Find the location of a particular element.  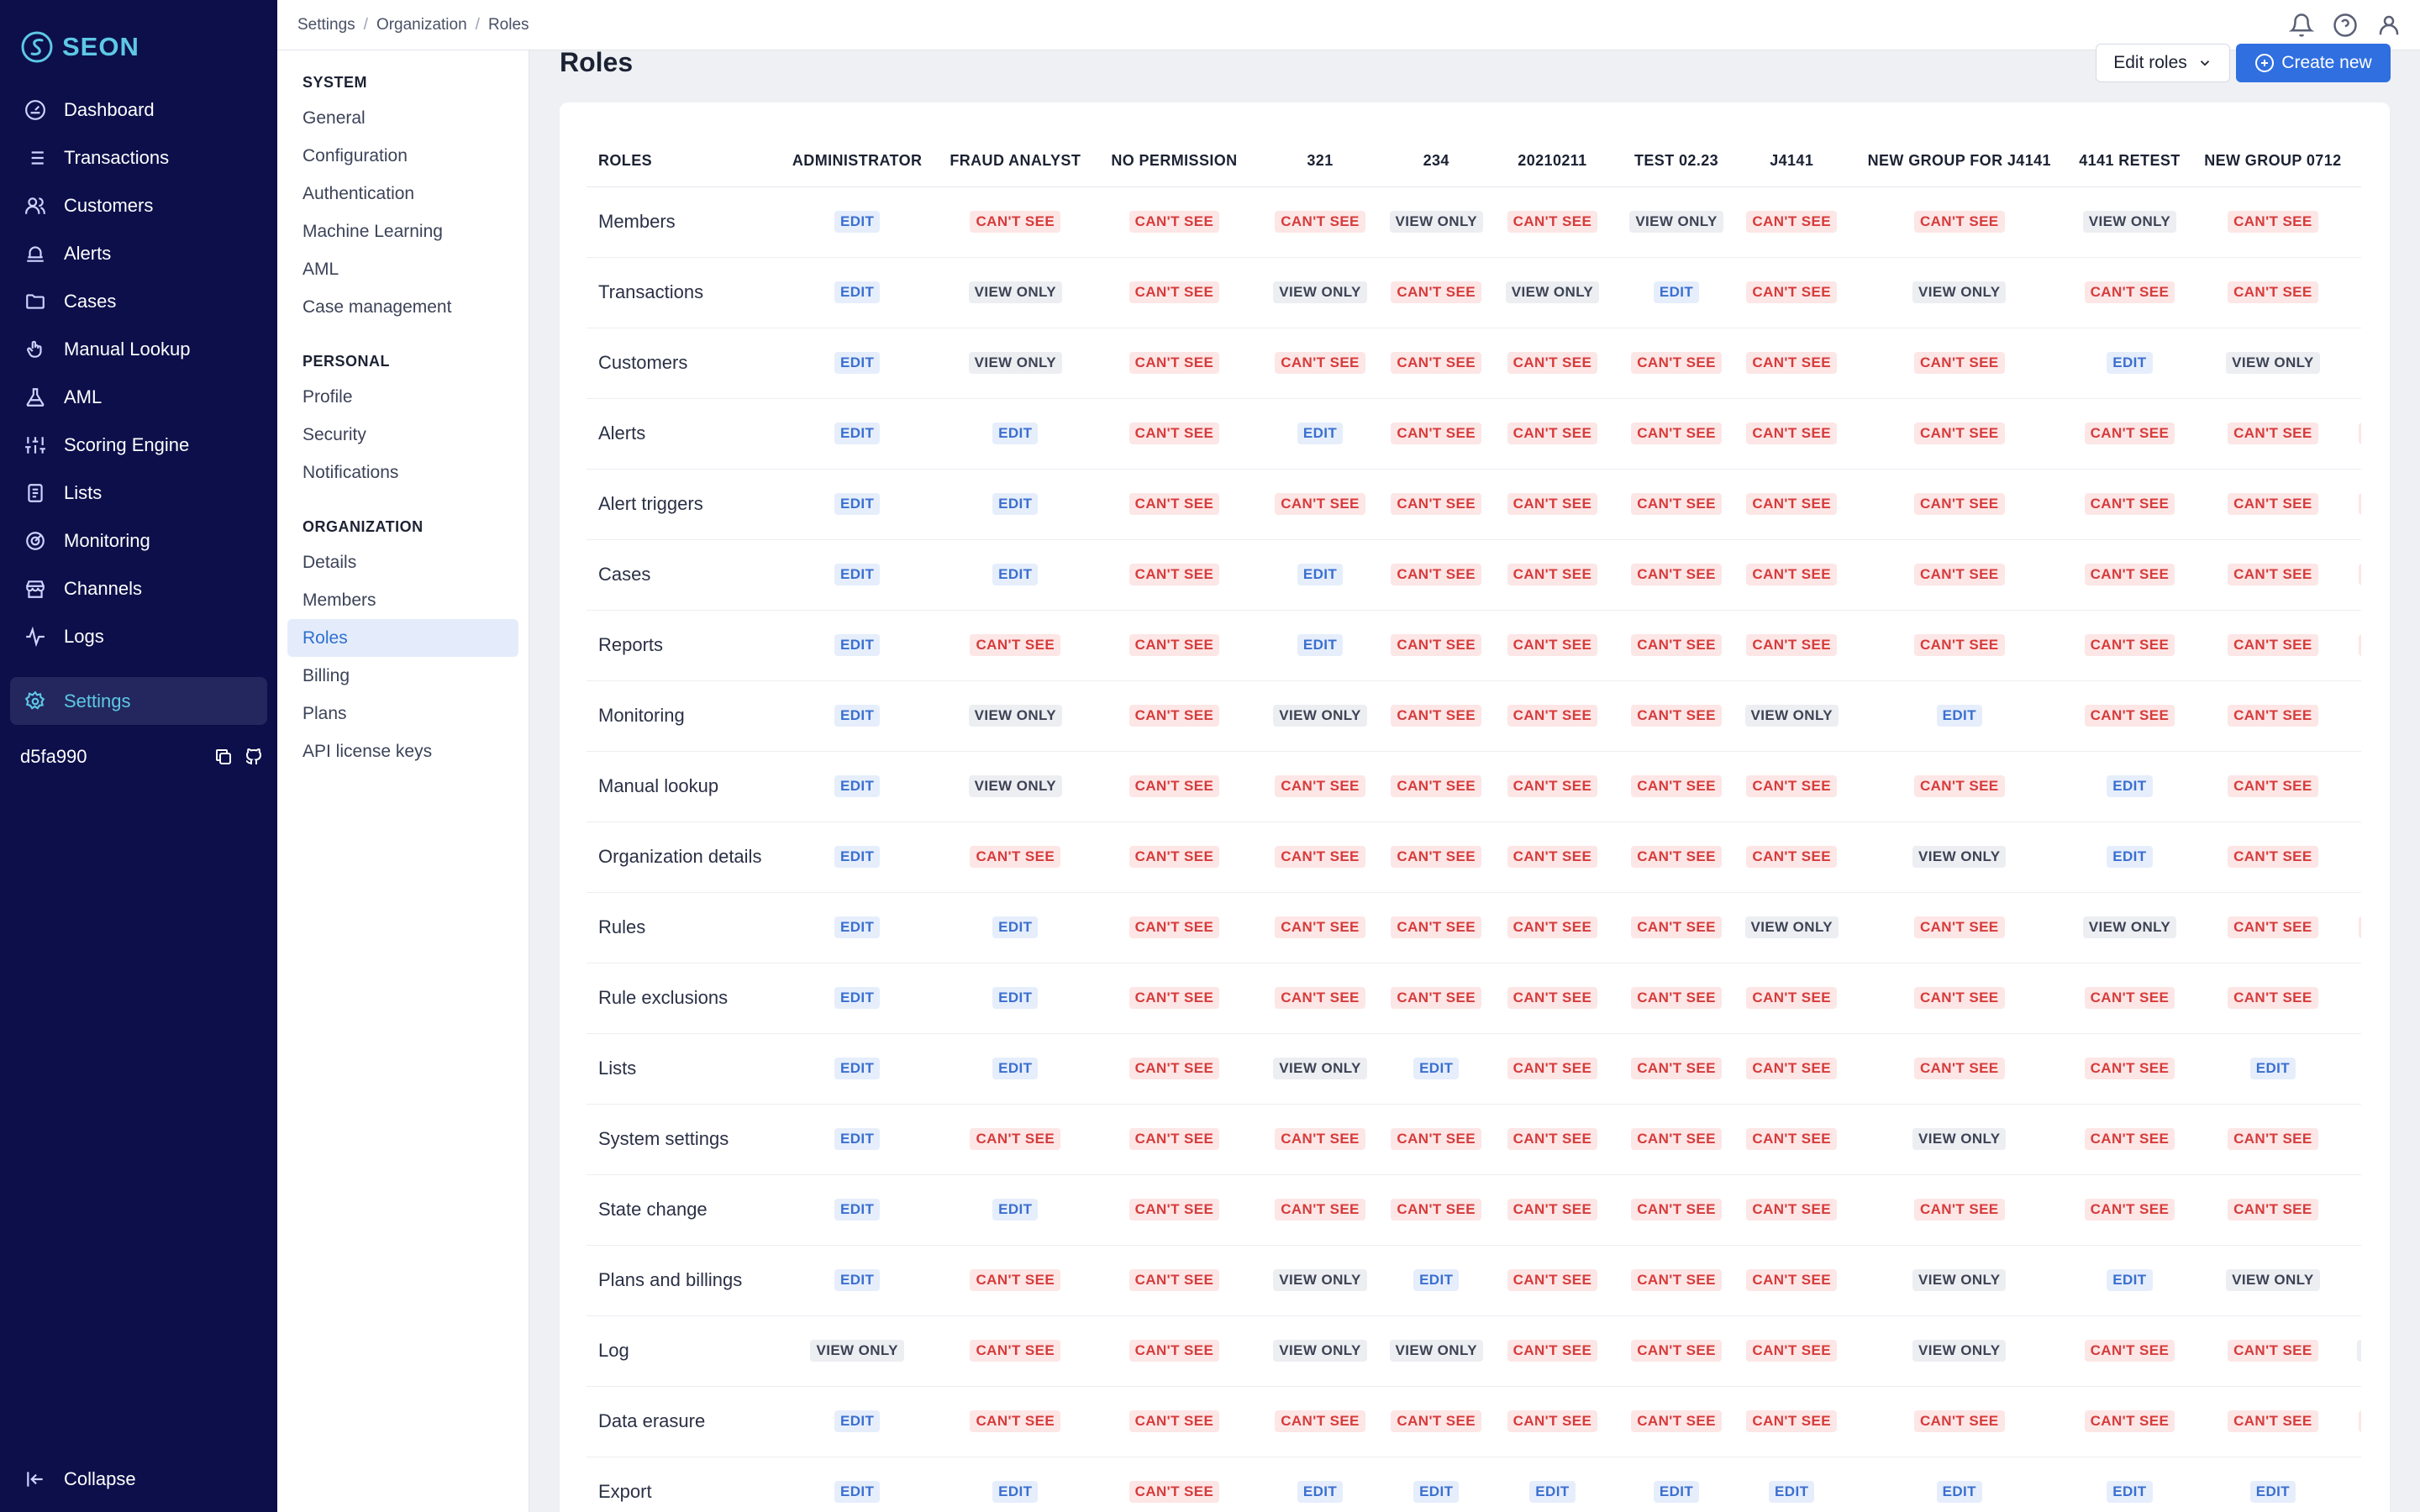

user-icon is located at coordinates (2389, 25).